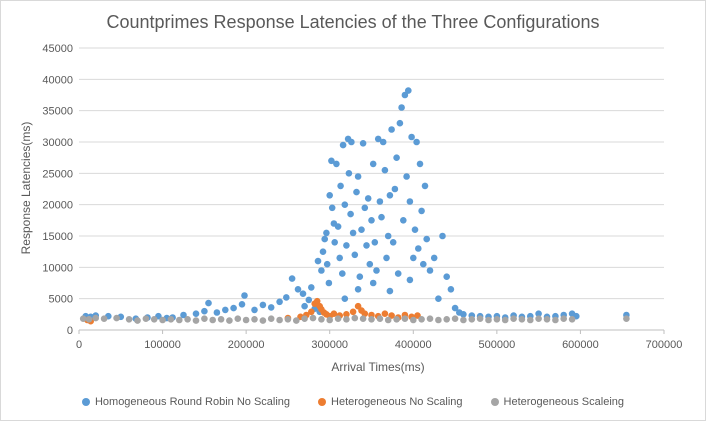  I want to click on x-tick-label-0: 0, so click(79, 345).